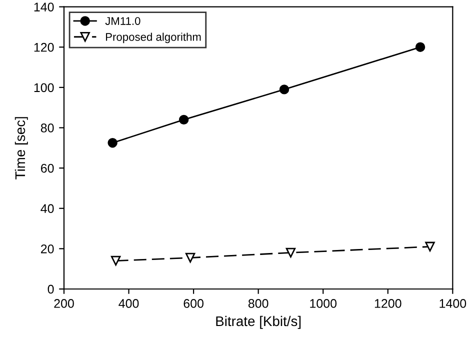 The height and width of the screenshot is (340, 474). Describe the element at coordinates (47, 249) in the screenshot. I see `y-tick-label: 20` at that location.